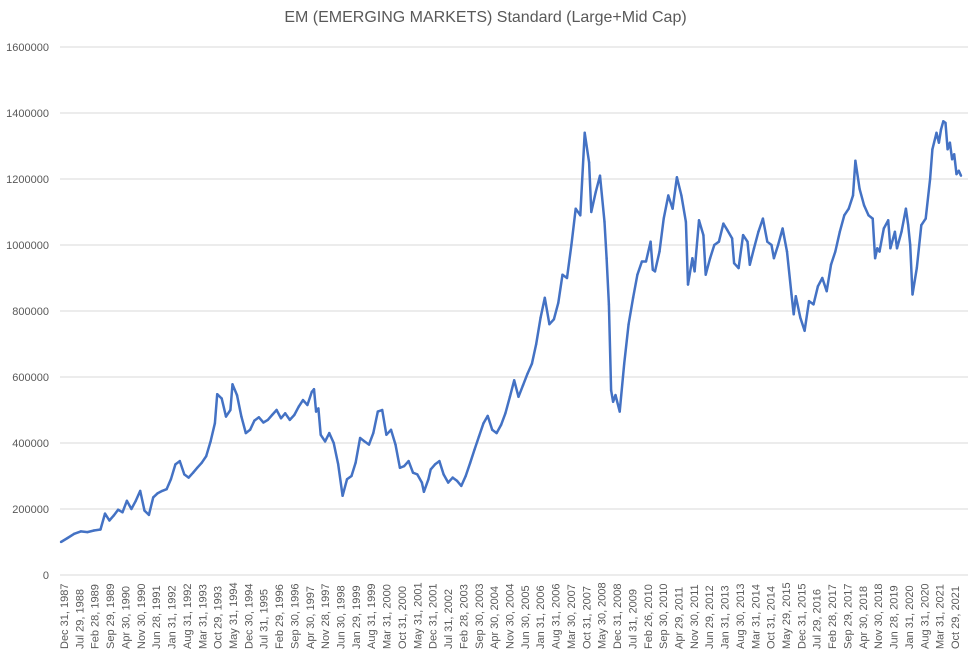 Image resolution: width=971 pixels, height=654 pixels. What do you see at coordinates (403, 617) in the screenshot?
I see `x-tick-label: Oct 31, 2000` at bounding box center [403, 617].